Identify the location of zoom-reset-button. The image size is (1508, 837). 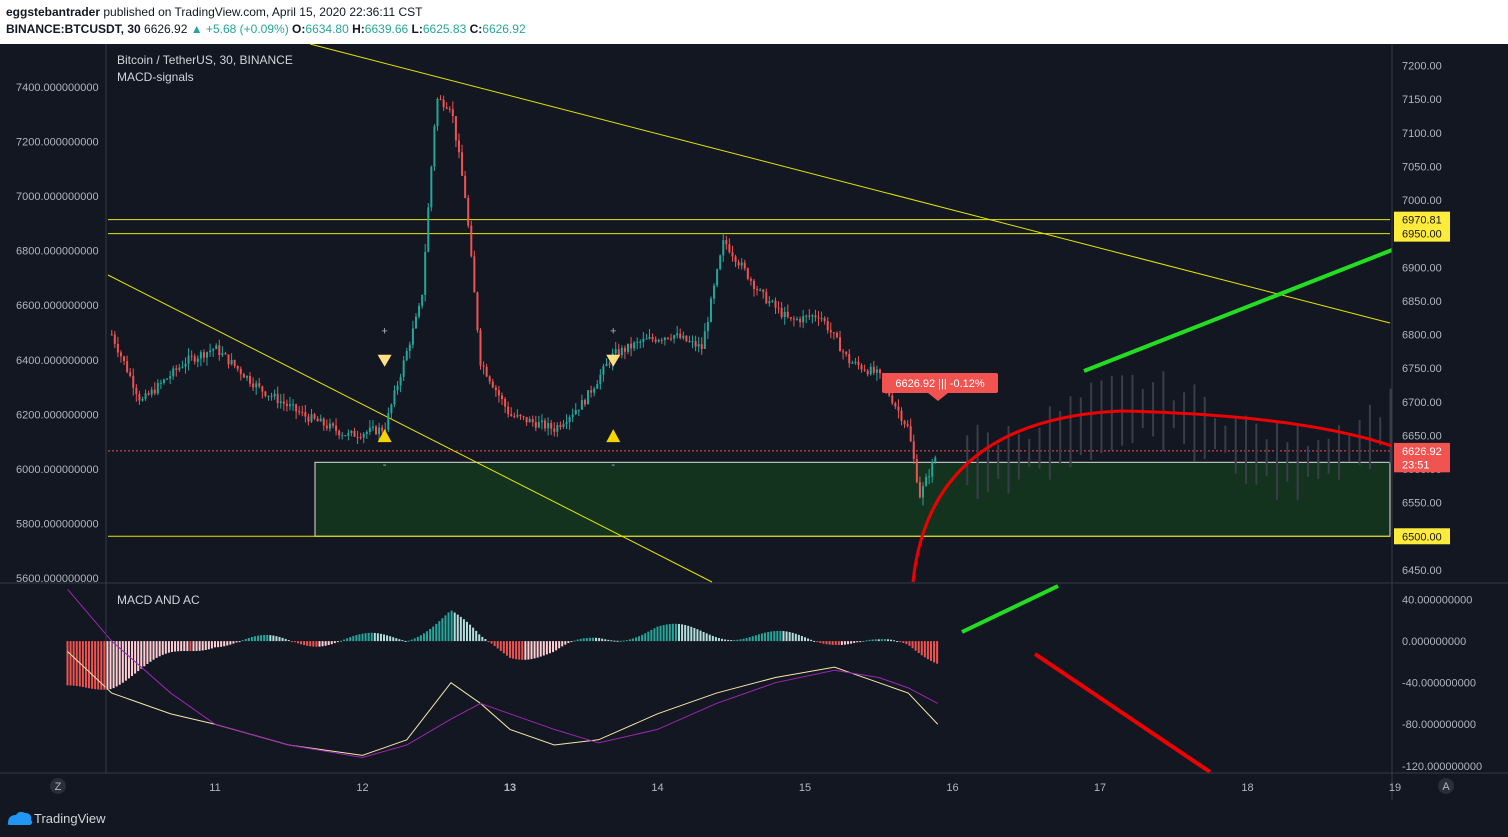
(58, 786).